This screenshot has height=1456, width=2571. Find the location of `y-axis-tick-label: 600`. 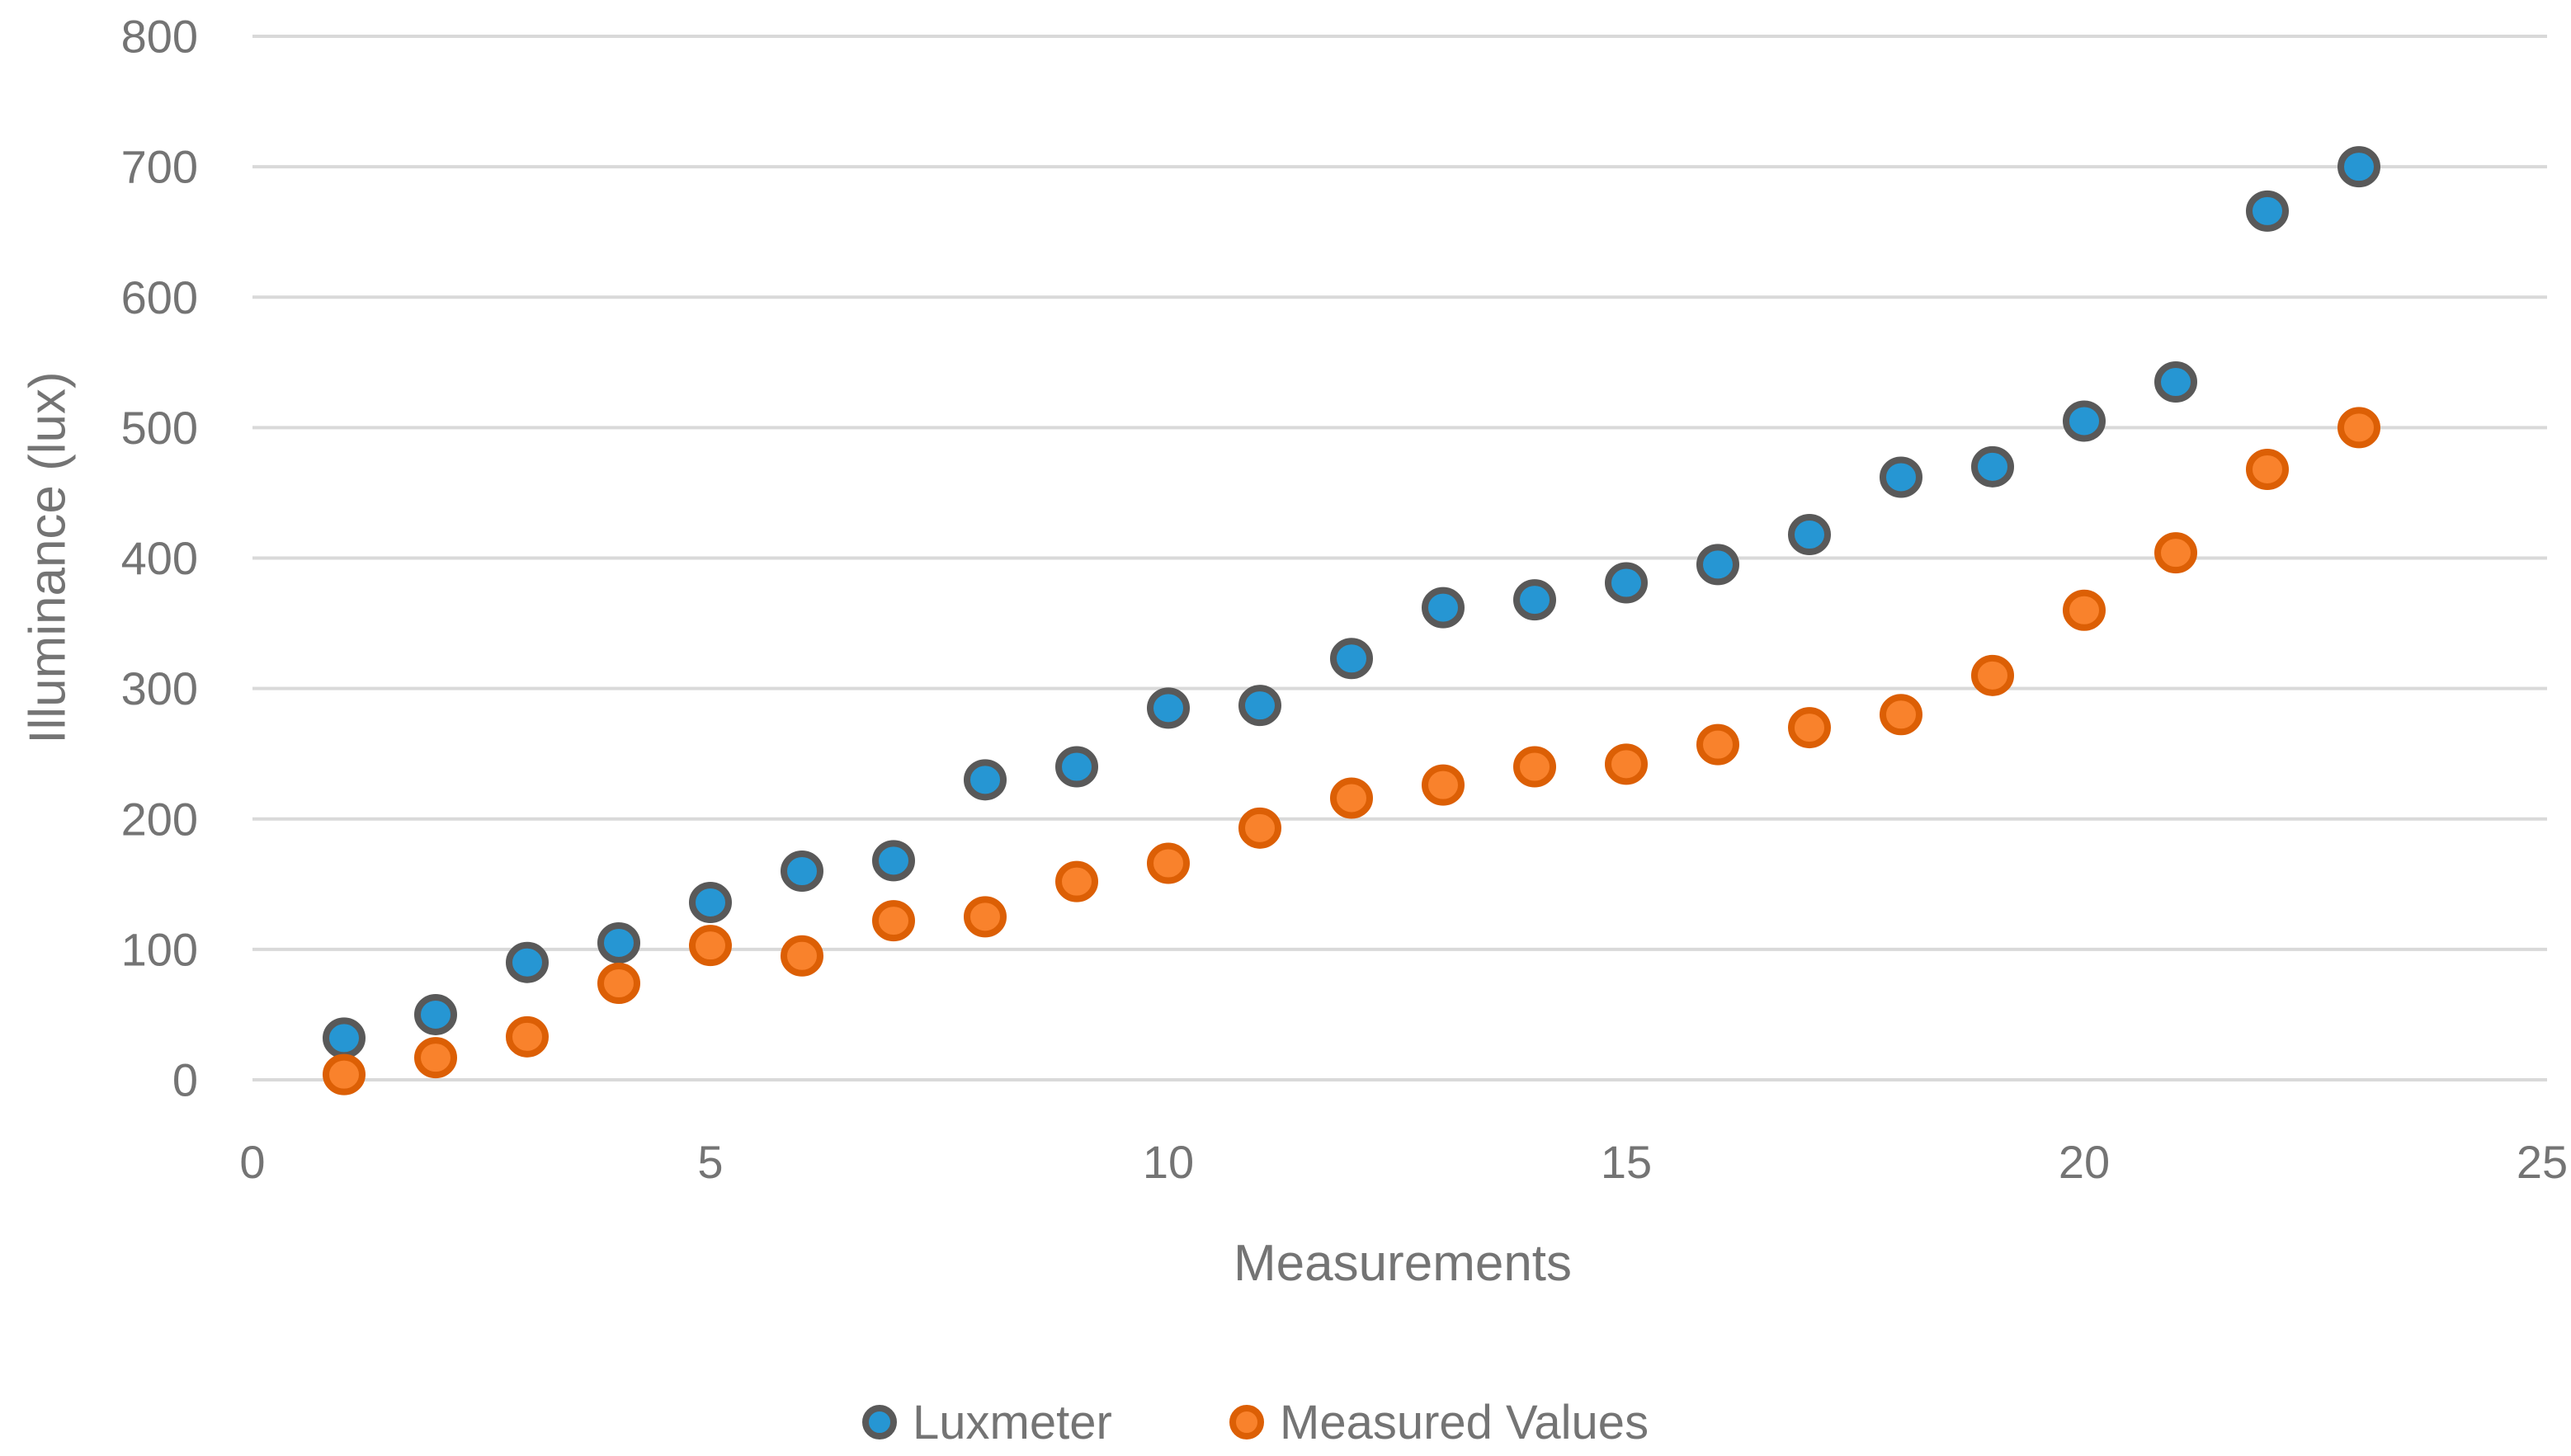

y-axis-tick-label: 600 is located at coordinates (159, 297).